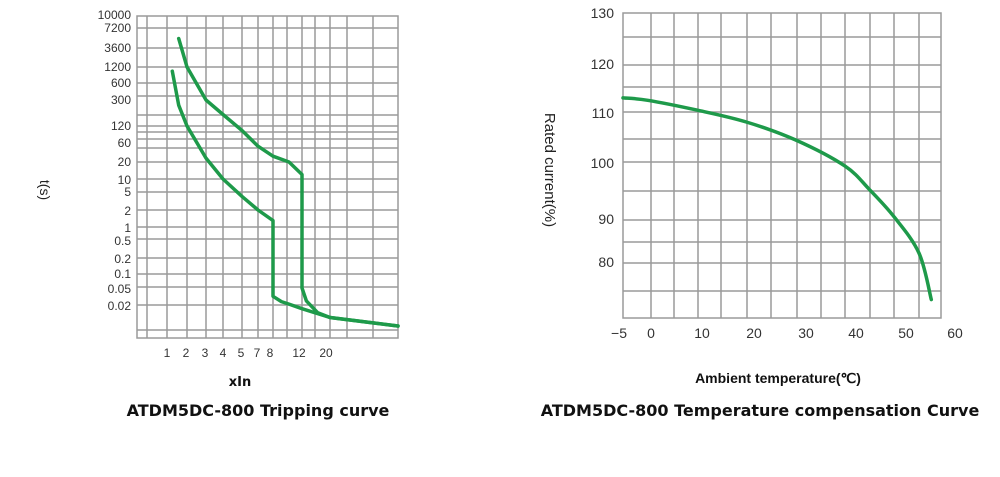 Image resolution: width=1000 pixels, height=477 pixels. I want to click on y-tick-label: 110, so click(603, 113).